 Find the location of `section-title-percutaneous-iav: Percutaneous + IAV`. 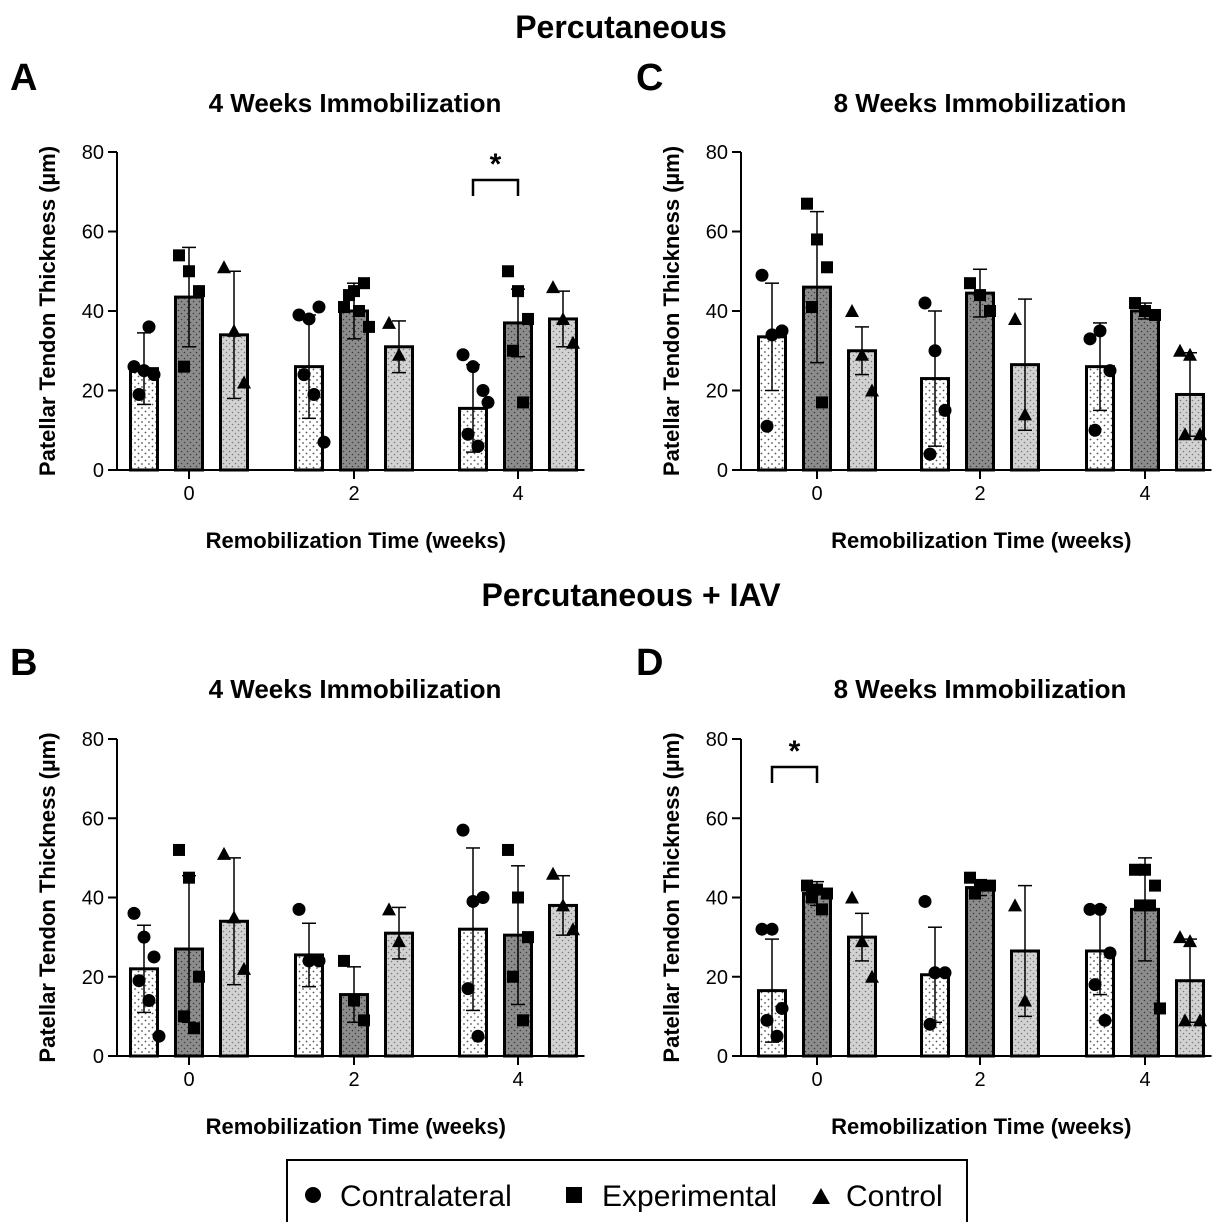

section-title-percutaneous-iav: Percutaneous + IAV is located at coordinates (631, 595).